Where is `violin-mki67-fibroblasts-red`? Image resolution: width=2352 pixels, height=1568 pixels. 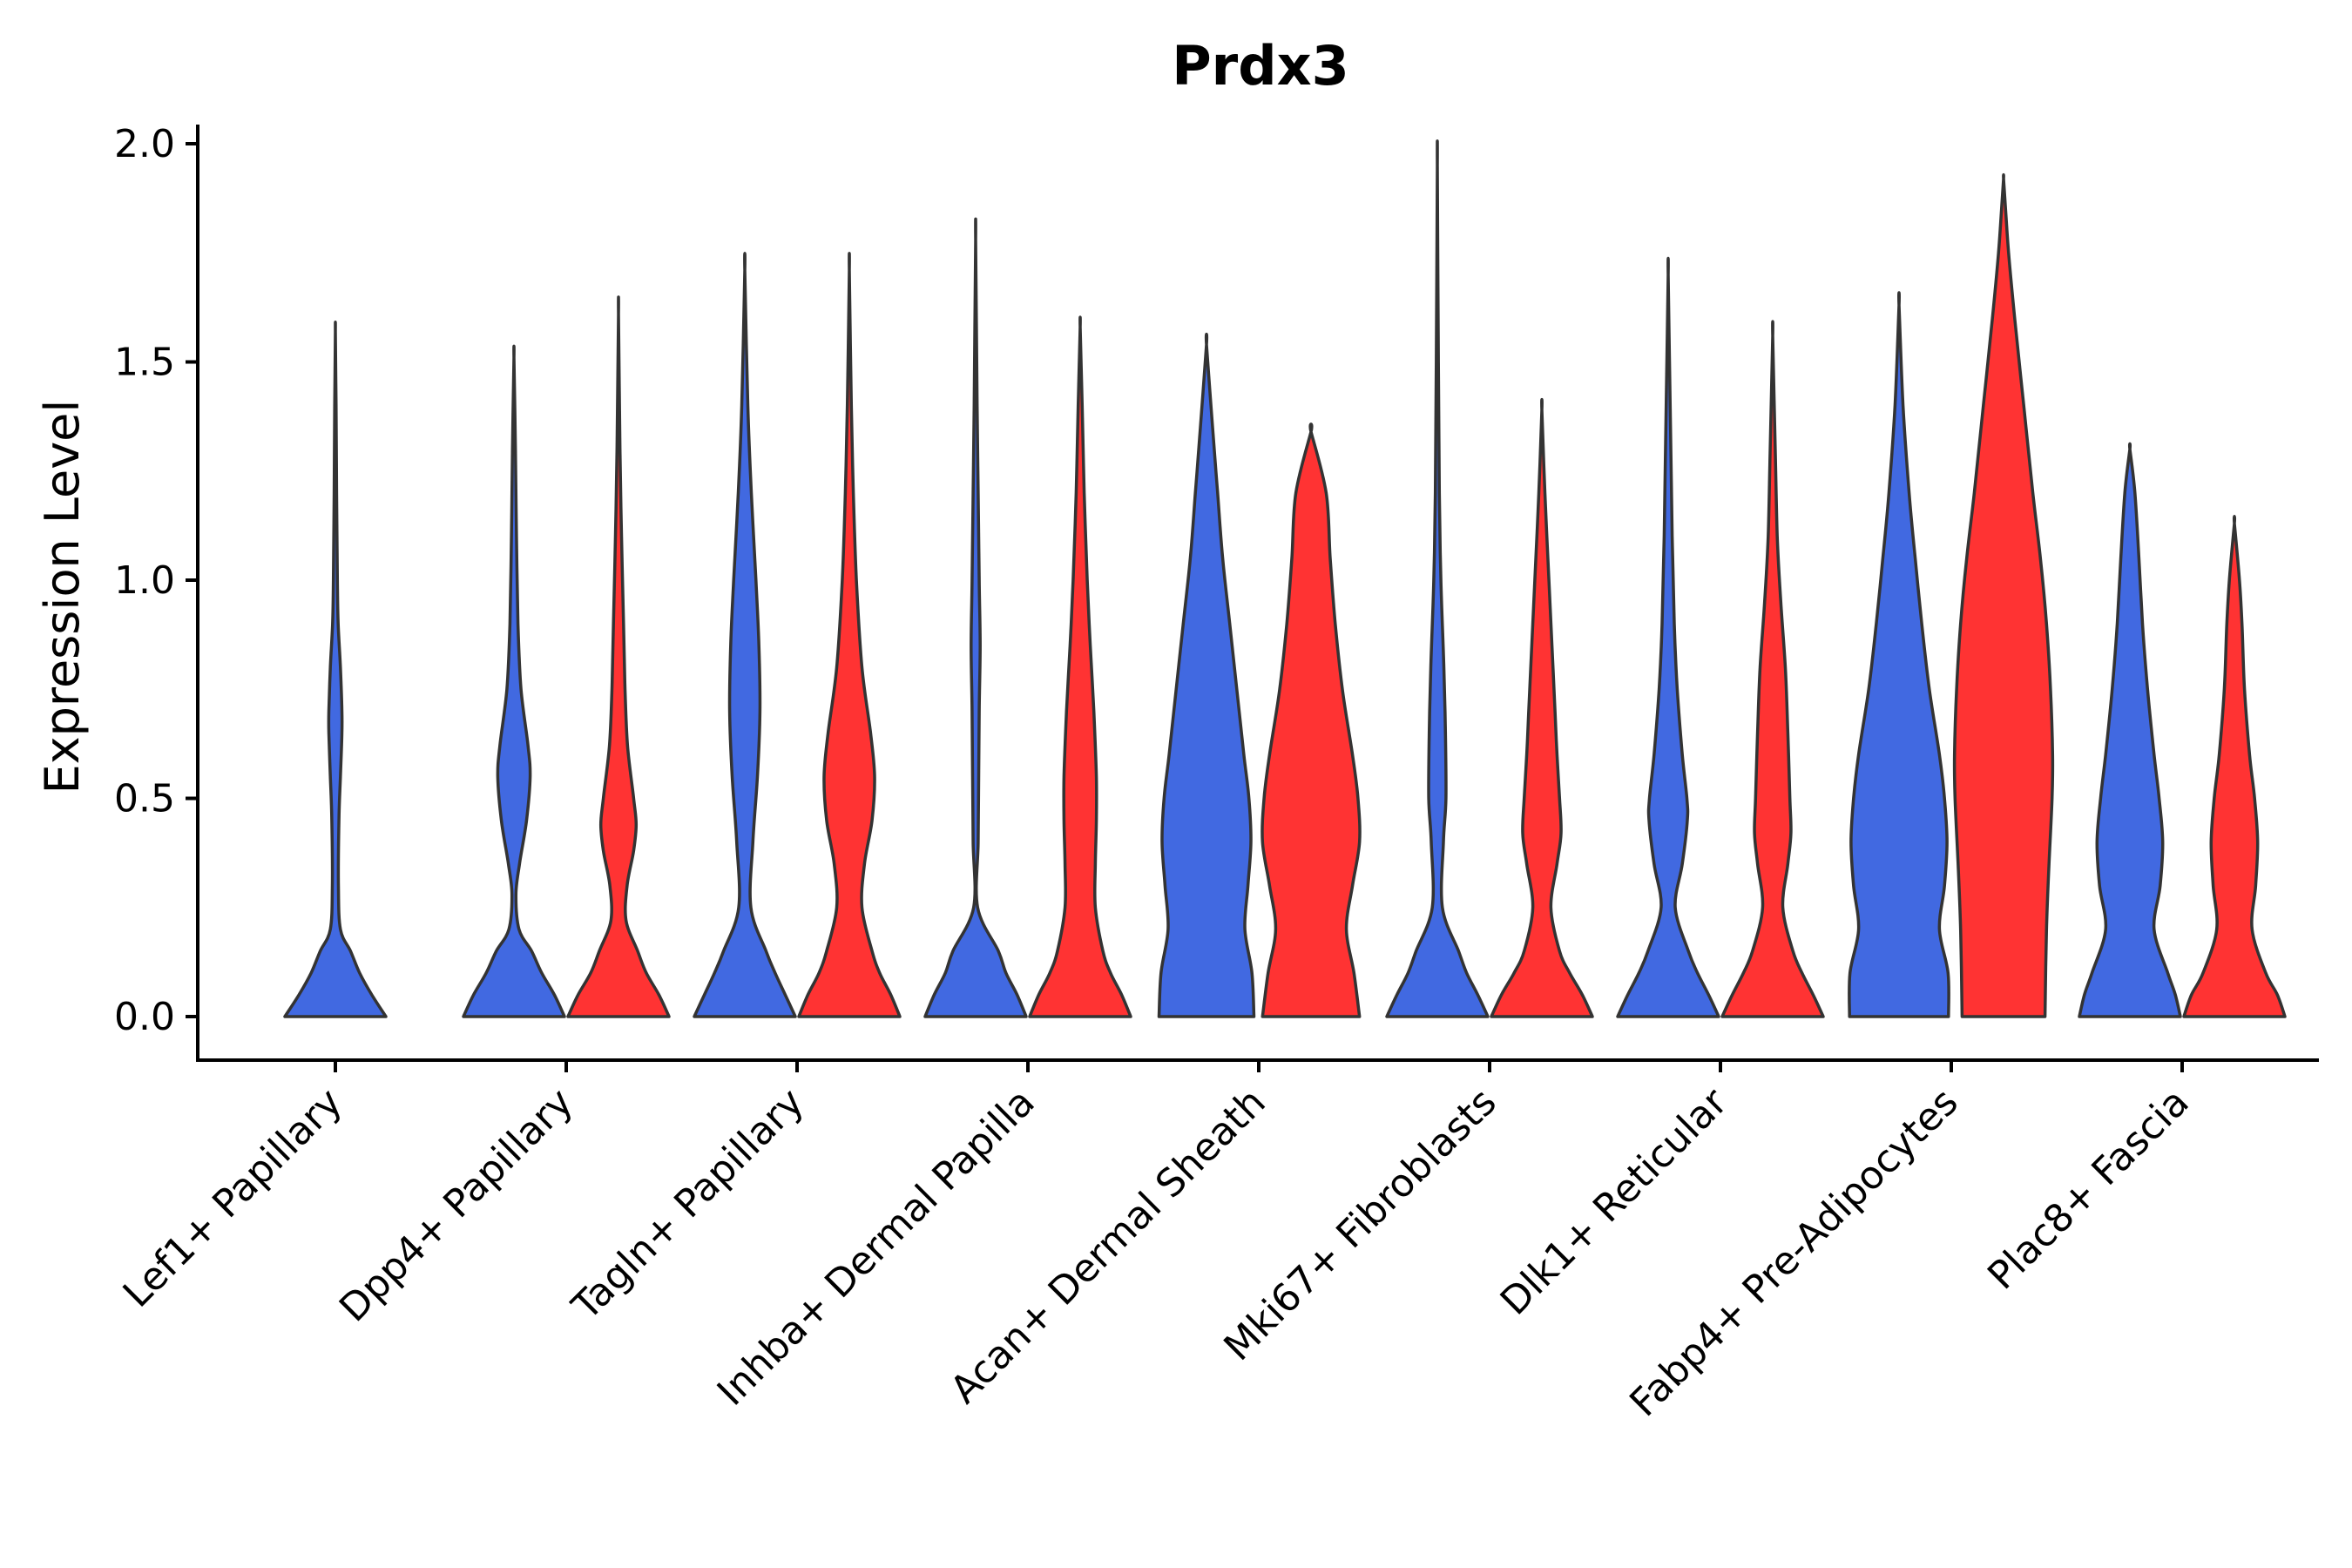 violin-mki67-fibroblasts-red is located at coordinates (1542, 707).